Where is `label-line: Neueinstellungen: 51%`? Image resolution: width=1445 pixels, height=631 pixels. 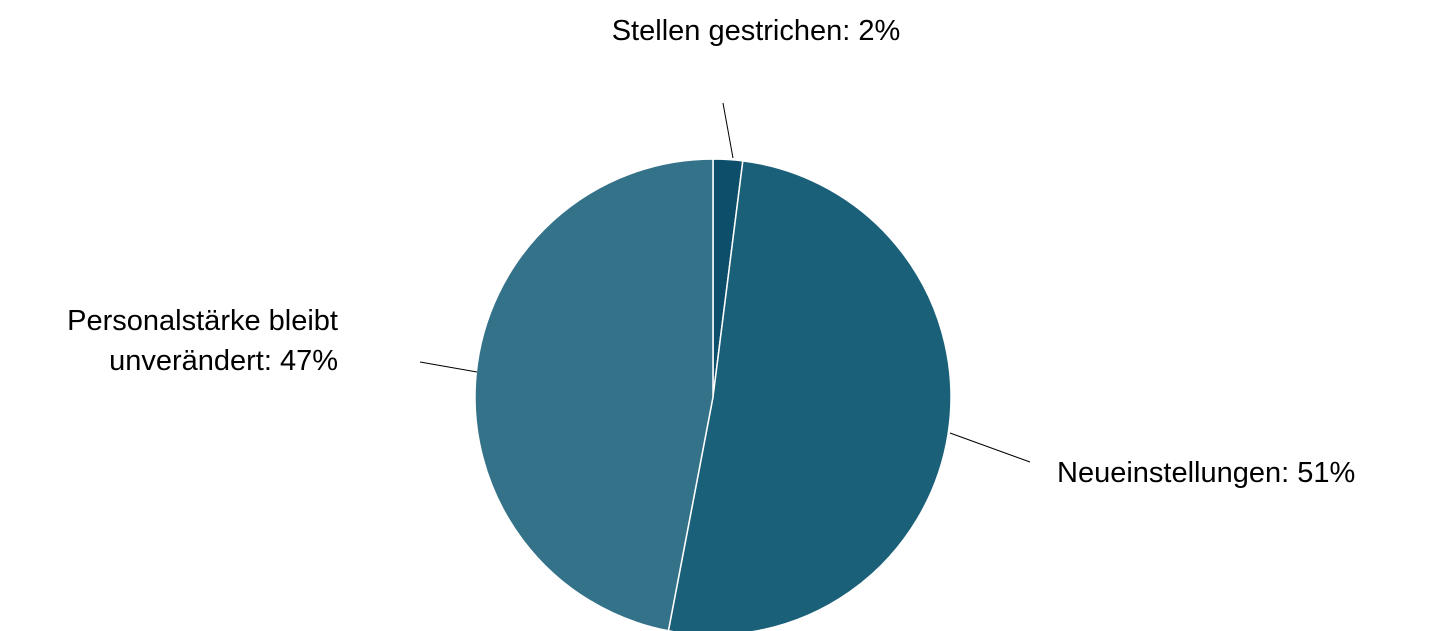
label-line: Neueinstellungen: 51% is located at coordinates (1206, 473).